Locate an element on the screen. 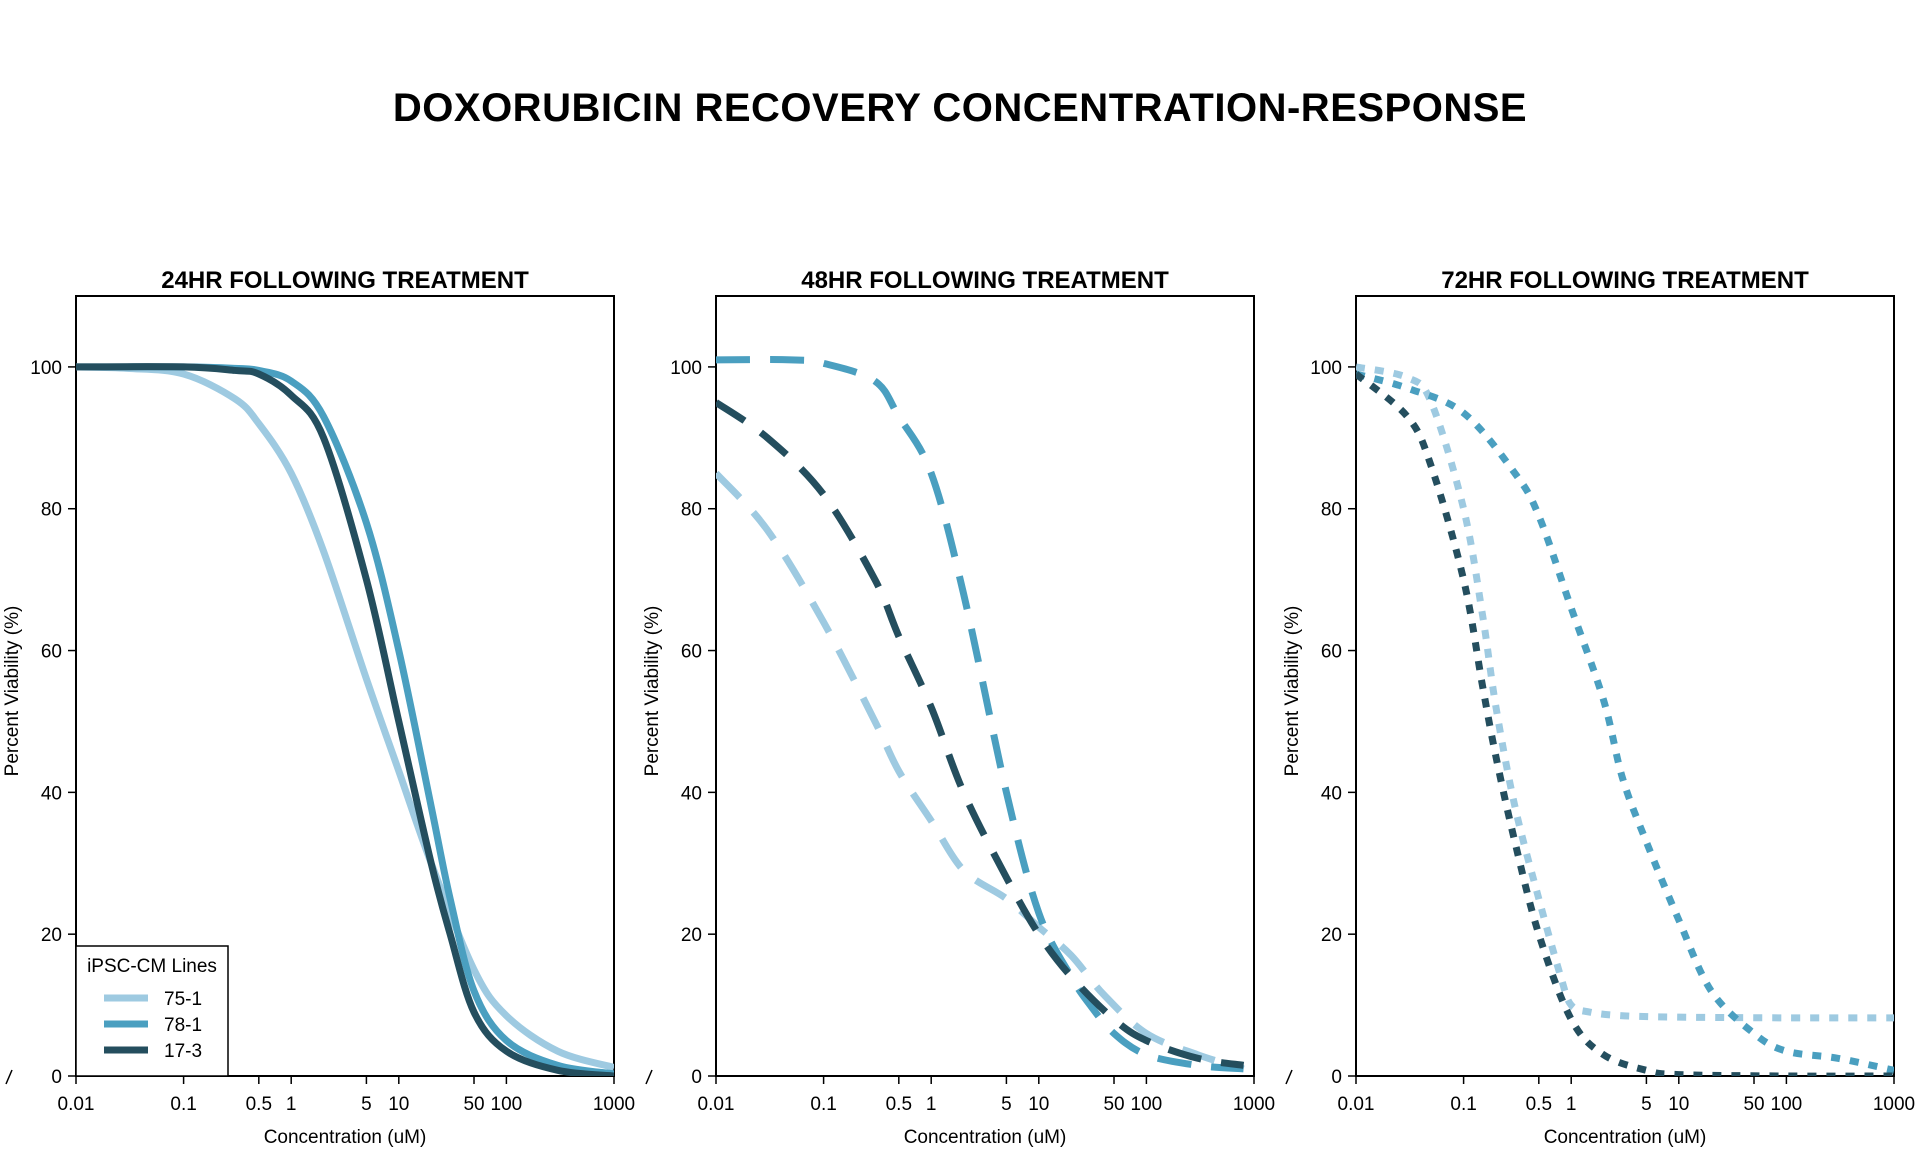 The height and width of the screenshot is (1152, 1920). legend-title: iPSC-CM Lines is located at coordinates (152, 966).